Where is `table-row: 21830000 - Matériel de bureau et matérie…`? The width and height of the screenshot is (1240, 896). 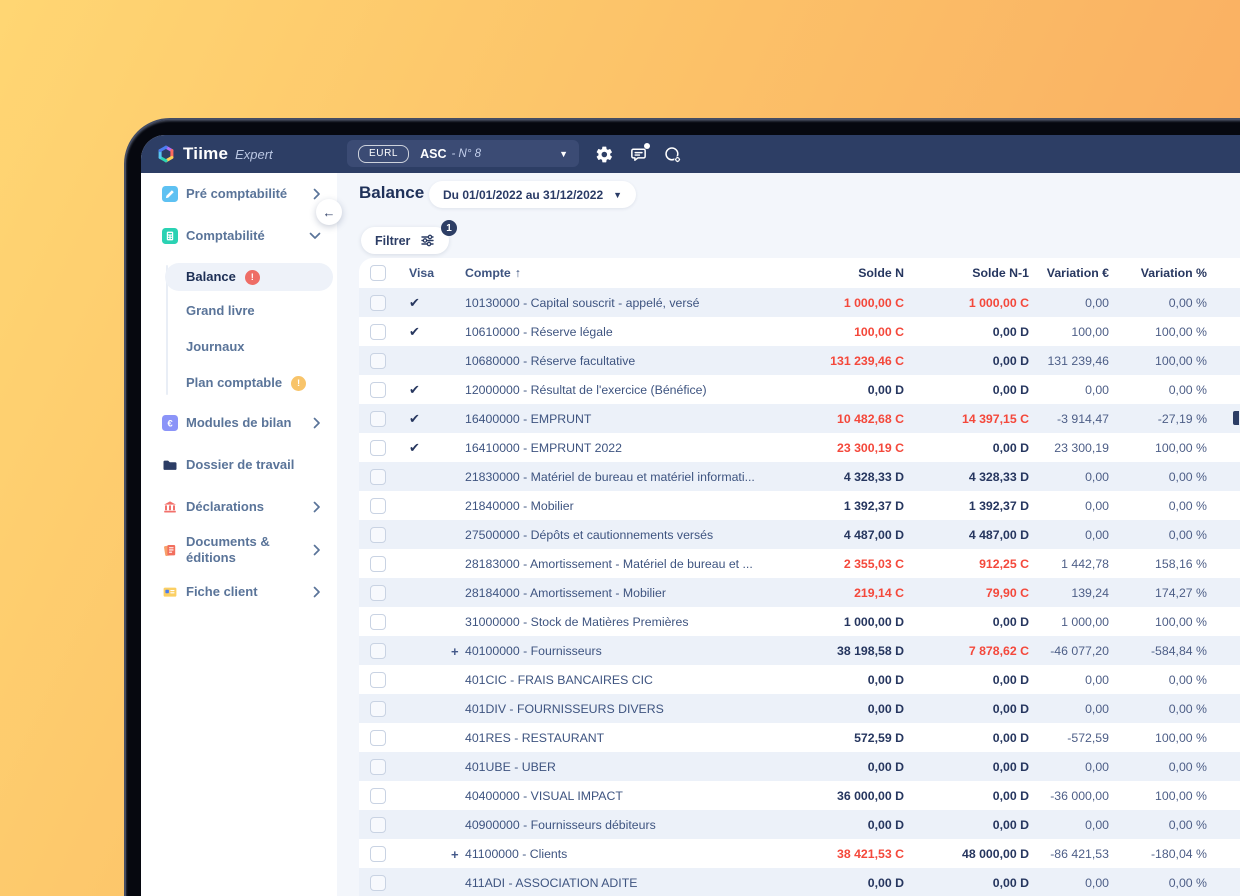
table-row: 21830000 - Matériel de bureau et matérie… is located at coordinates (799, 476).